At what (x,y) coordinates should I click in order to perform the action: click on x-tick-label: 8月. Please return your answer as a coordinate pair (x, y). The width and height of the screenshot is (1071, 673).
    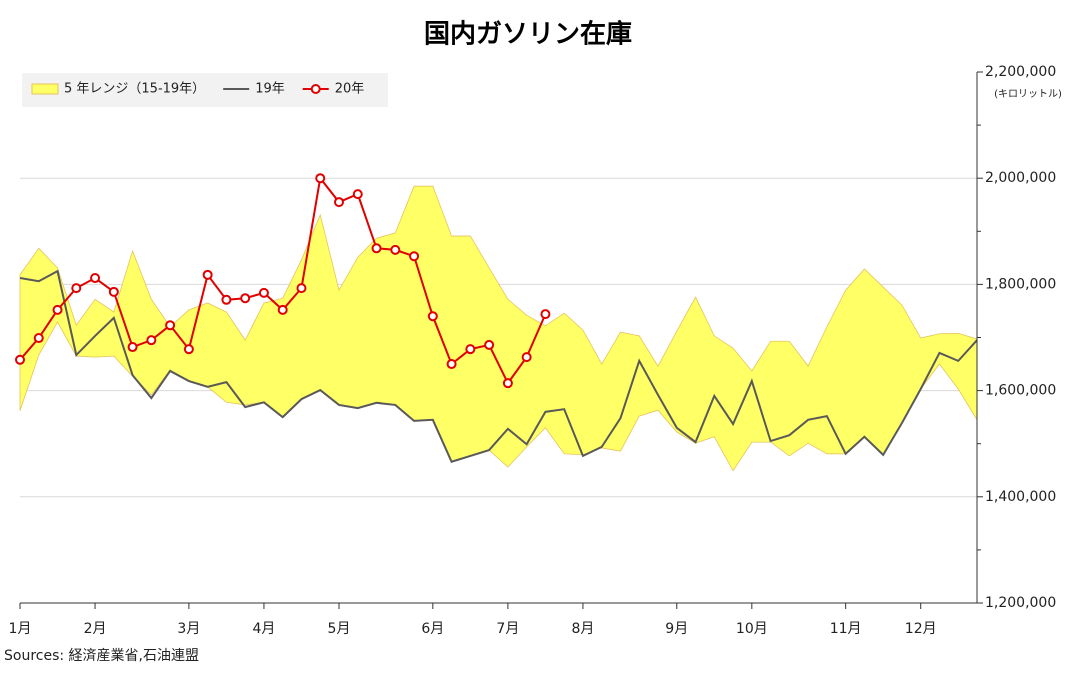
    Looking at the image, I should click on (582, 629).